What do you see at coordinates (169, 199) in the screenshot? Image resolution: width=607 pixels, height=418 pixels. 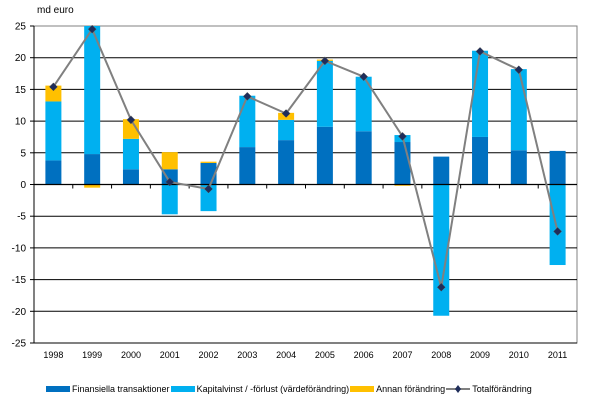 I see `bar-capital-2001` at bounding box center [169, 199].